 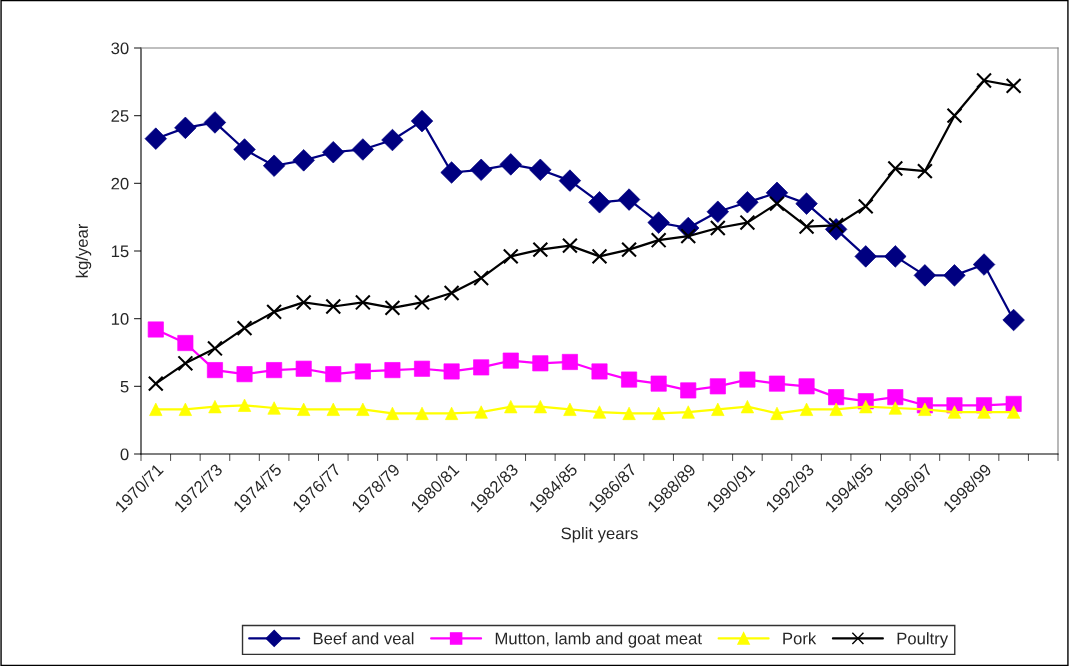 I want to click on y-tick-label: 15, so click(x=120, y=251).